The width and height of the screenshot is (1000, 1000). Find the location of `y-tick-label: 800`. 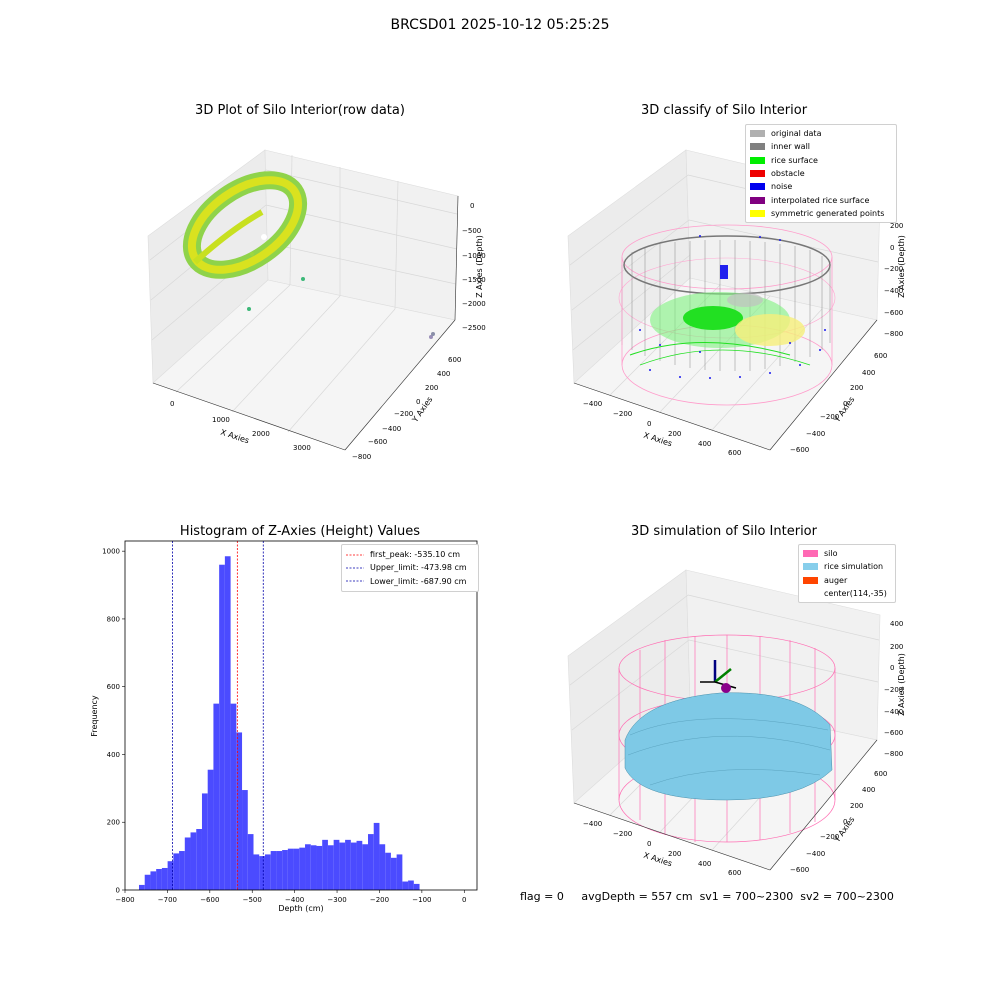

y-tick-label: 800 is located at coordinates (113, 619).